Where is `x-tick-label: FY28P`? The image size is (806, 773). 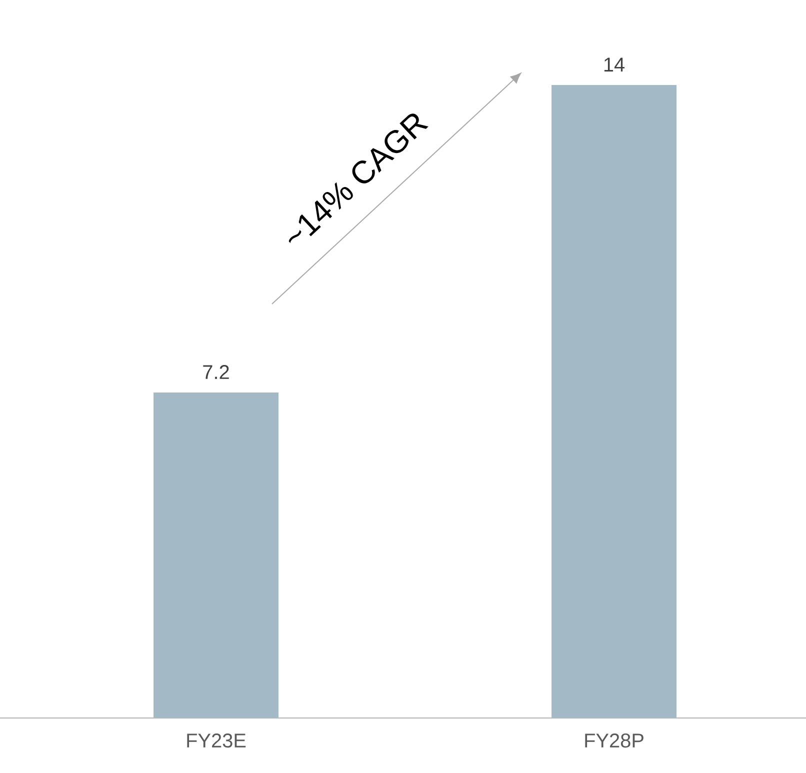 x-tick-label: FY28P is located at coordinates (614, 741).